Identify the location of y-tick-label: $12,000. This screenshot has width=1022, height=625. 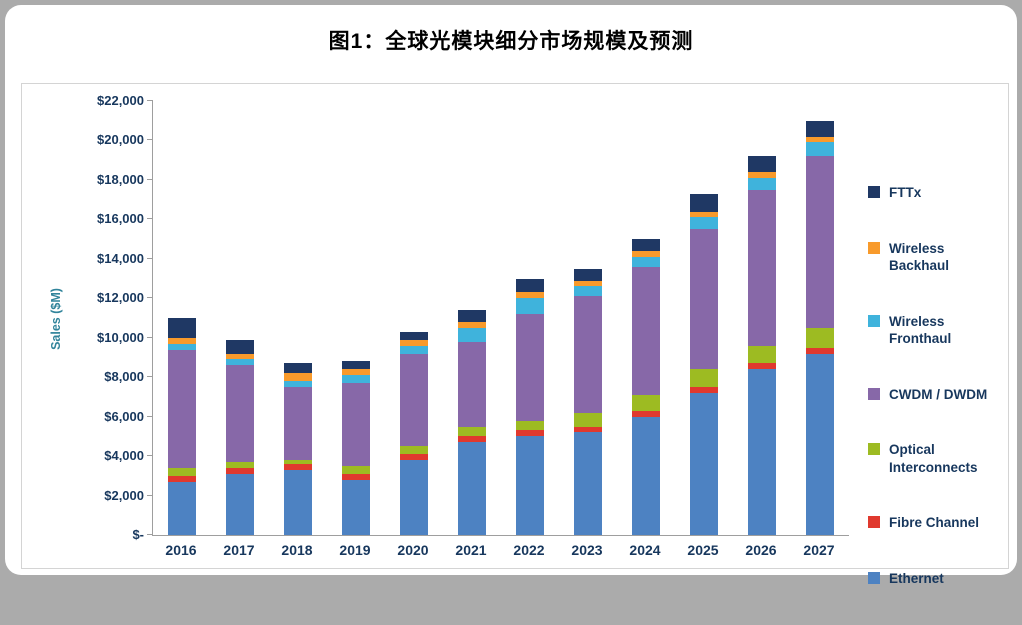
(120, 298).